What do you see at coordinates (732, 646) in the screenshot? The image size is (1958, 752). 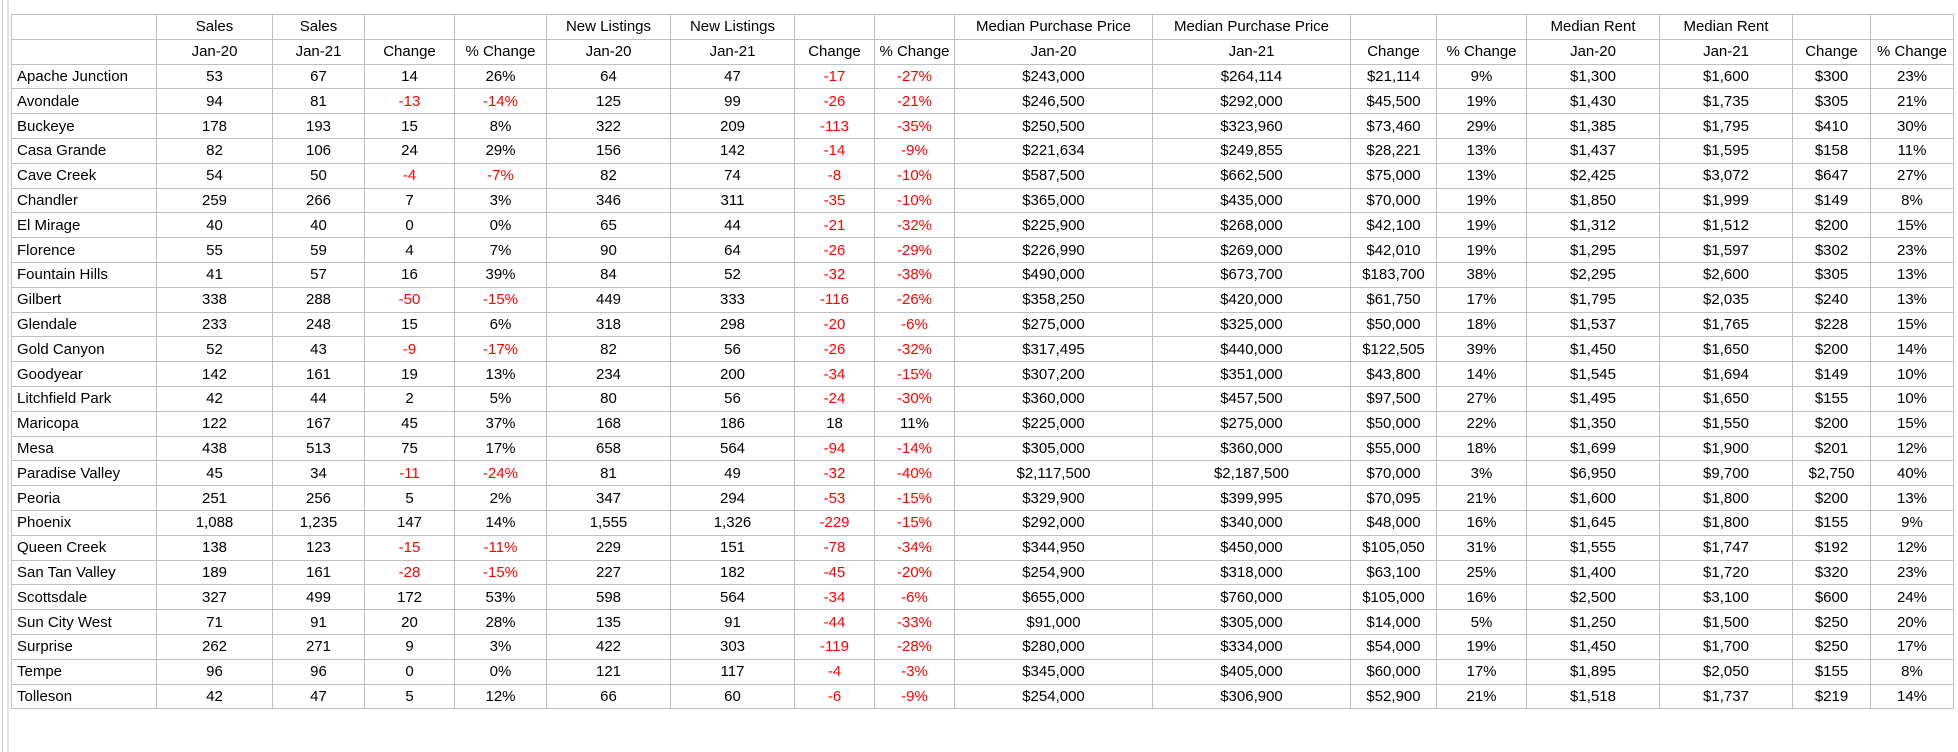 I see `table-cell: 303` at bounding box center [732, 646].